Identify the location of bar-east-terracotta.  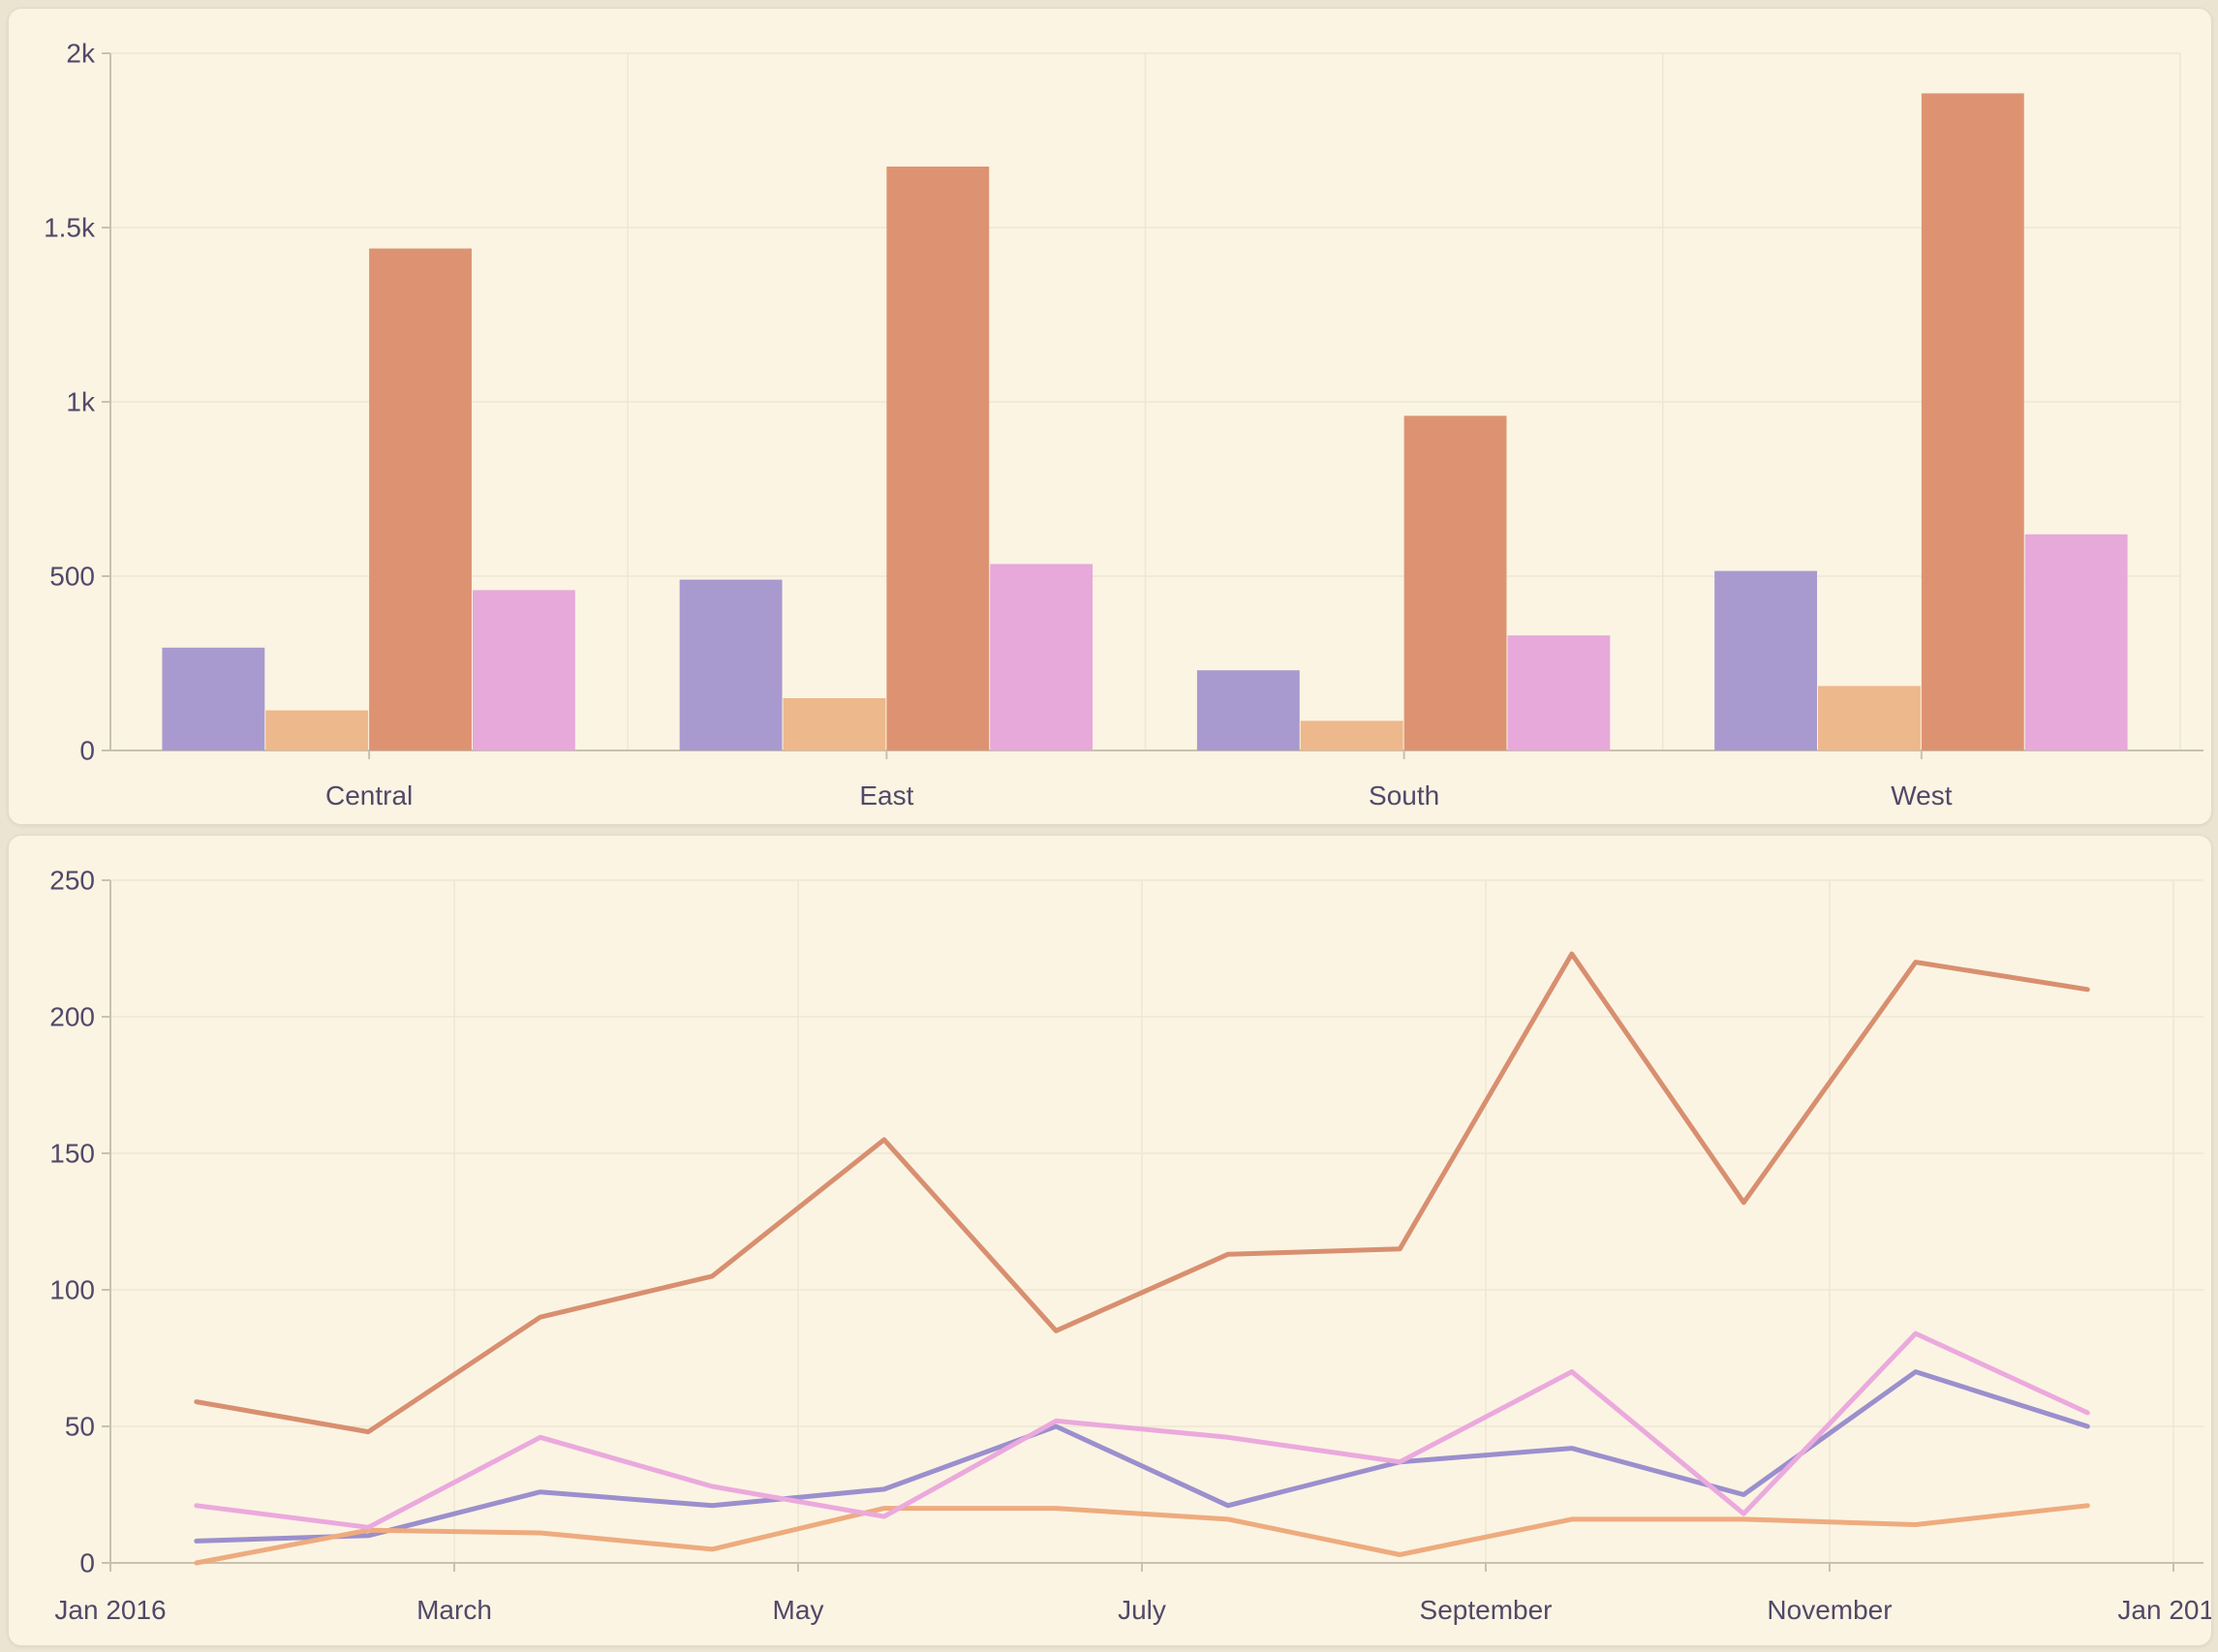
(938, 458).